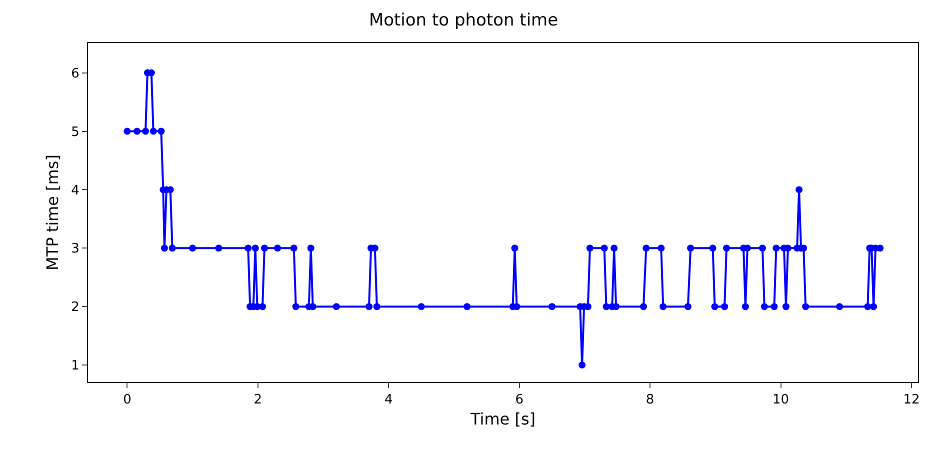 The height and width of the screenshot is (455, 927). Describe the element at coordinates (388, 400) in the screenshot. I see `x-tick-label: 4` at that location.